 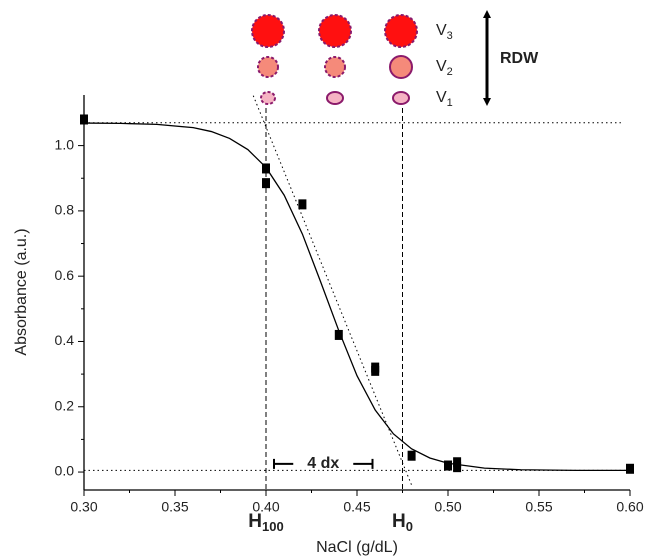 I want to click on volume-label: V3, so click(x=444, y=32).